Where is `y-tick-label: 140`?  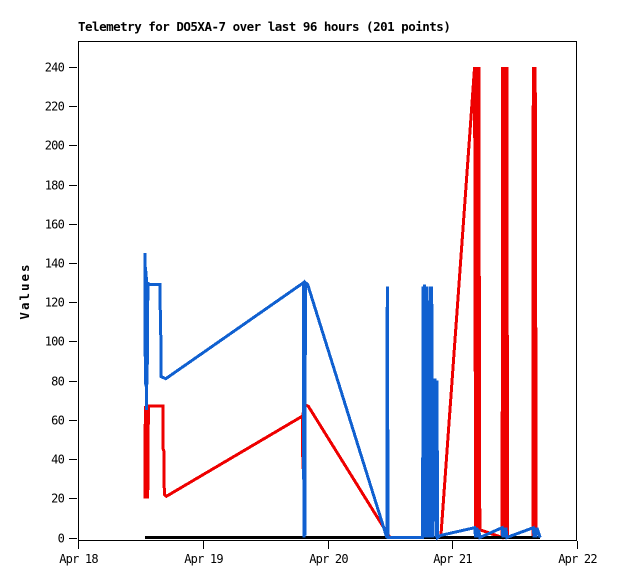
y-tick-label: 140 is located at coordinates (55, 264).